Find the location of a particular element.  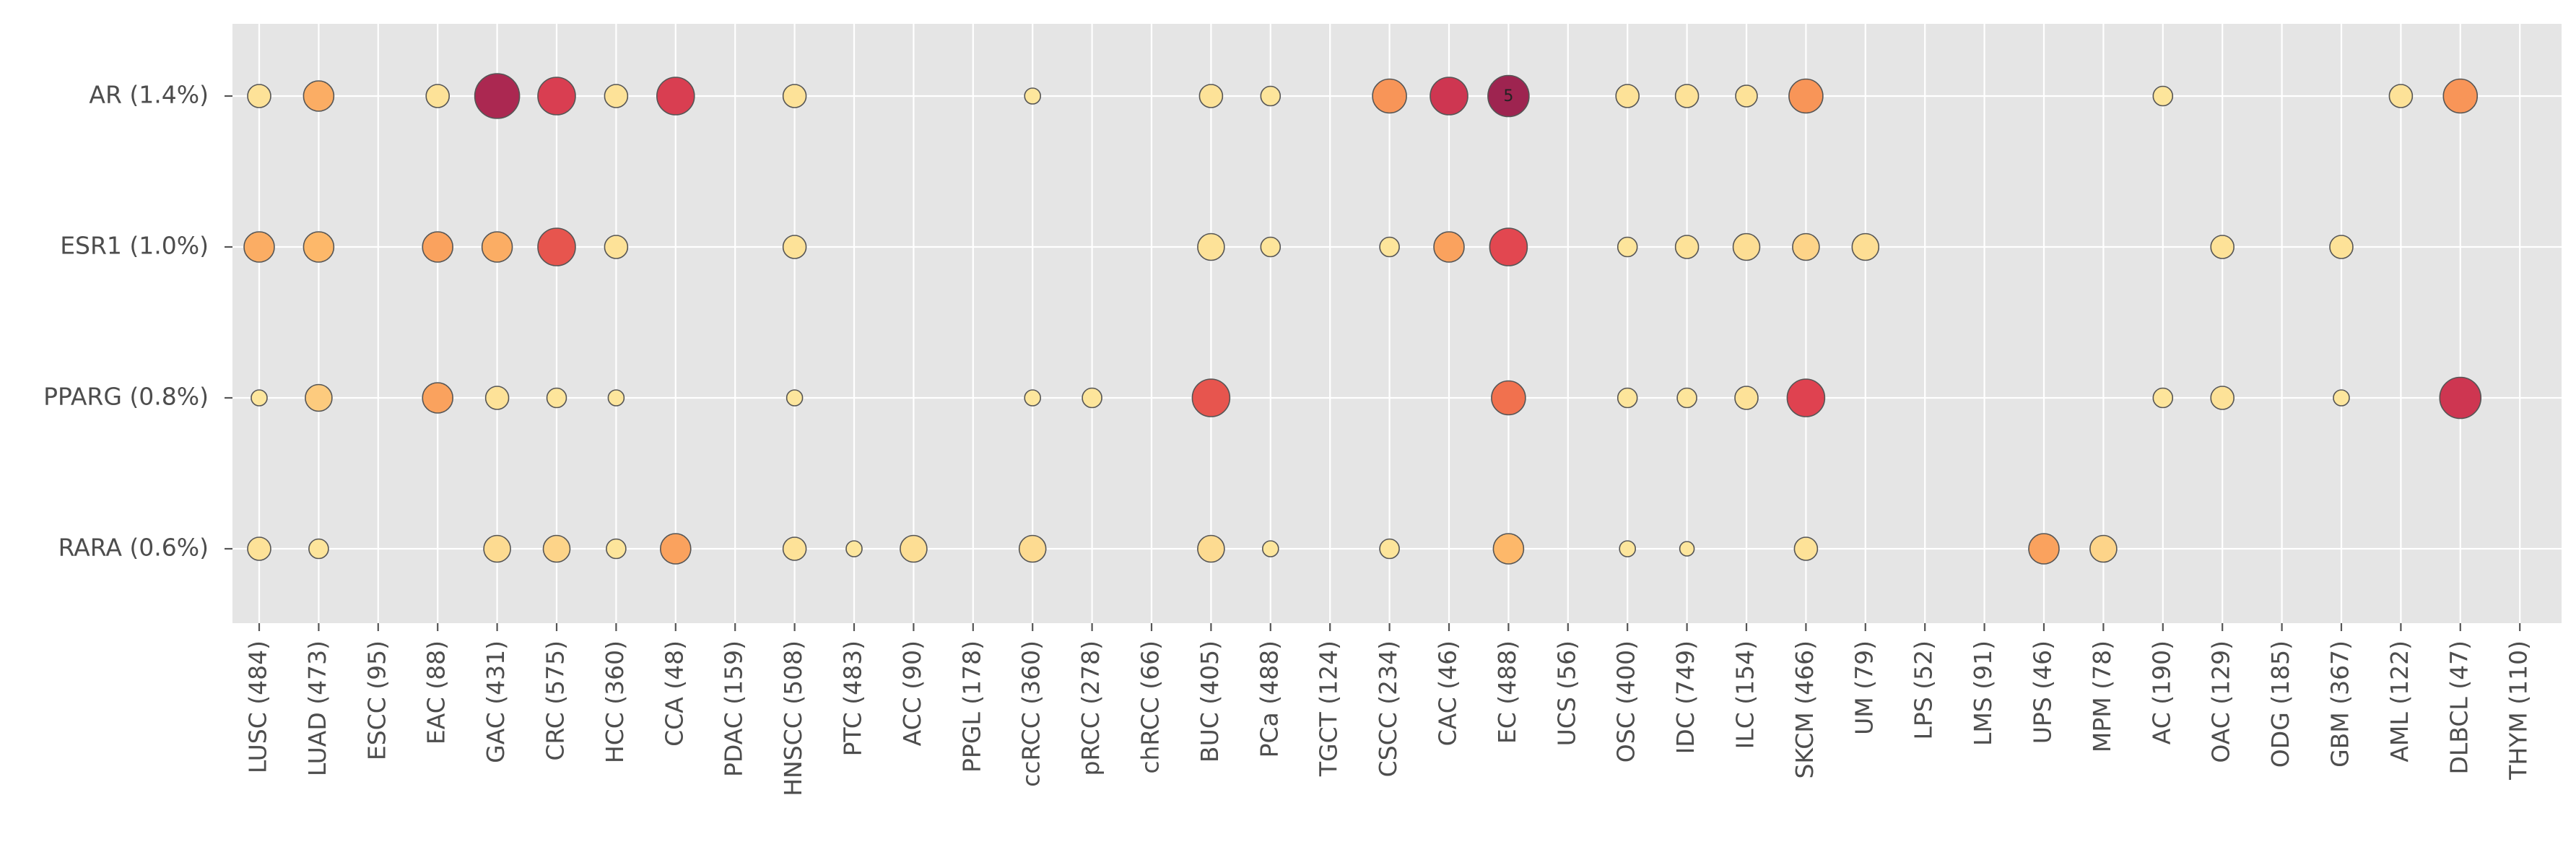

x-tick-label: ESCC (95) is located at coordinates (376, 700).